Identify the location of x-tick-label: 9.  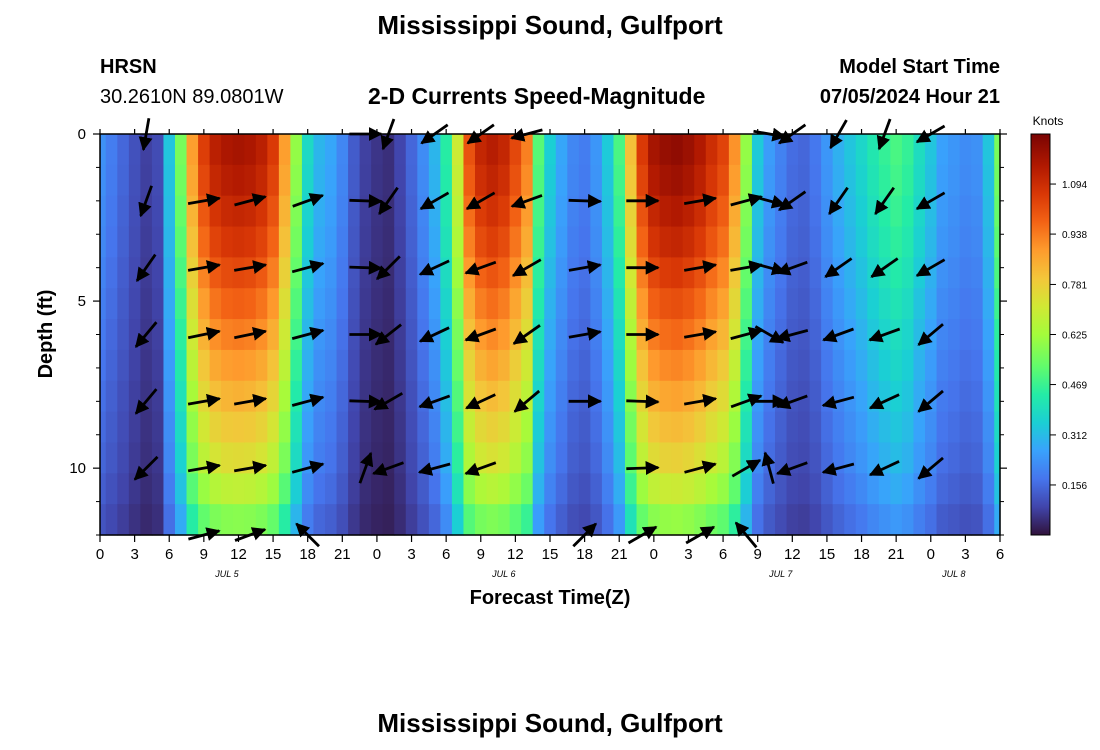
(481, 554).